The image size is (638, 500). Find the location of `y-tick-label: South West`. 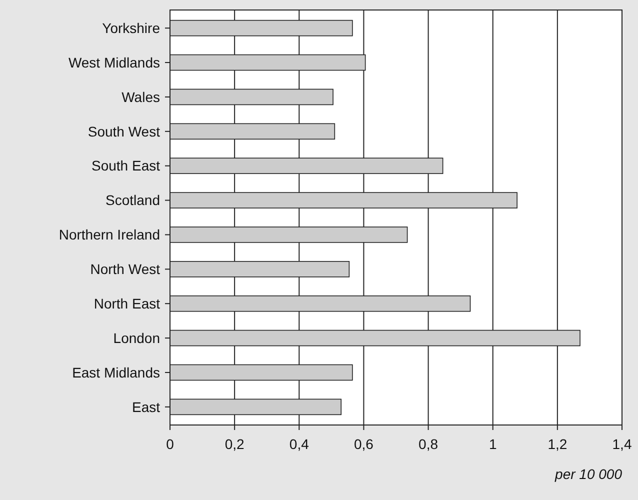

y-tick-label: South West is located at coordinates (124, 131).